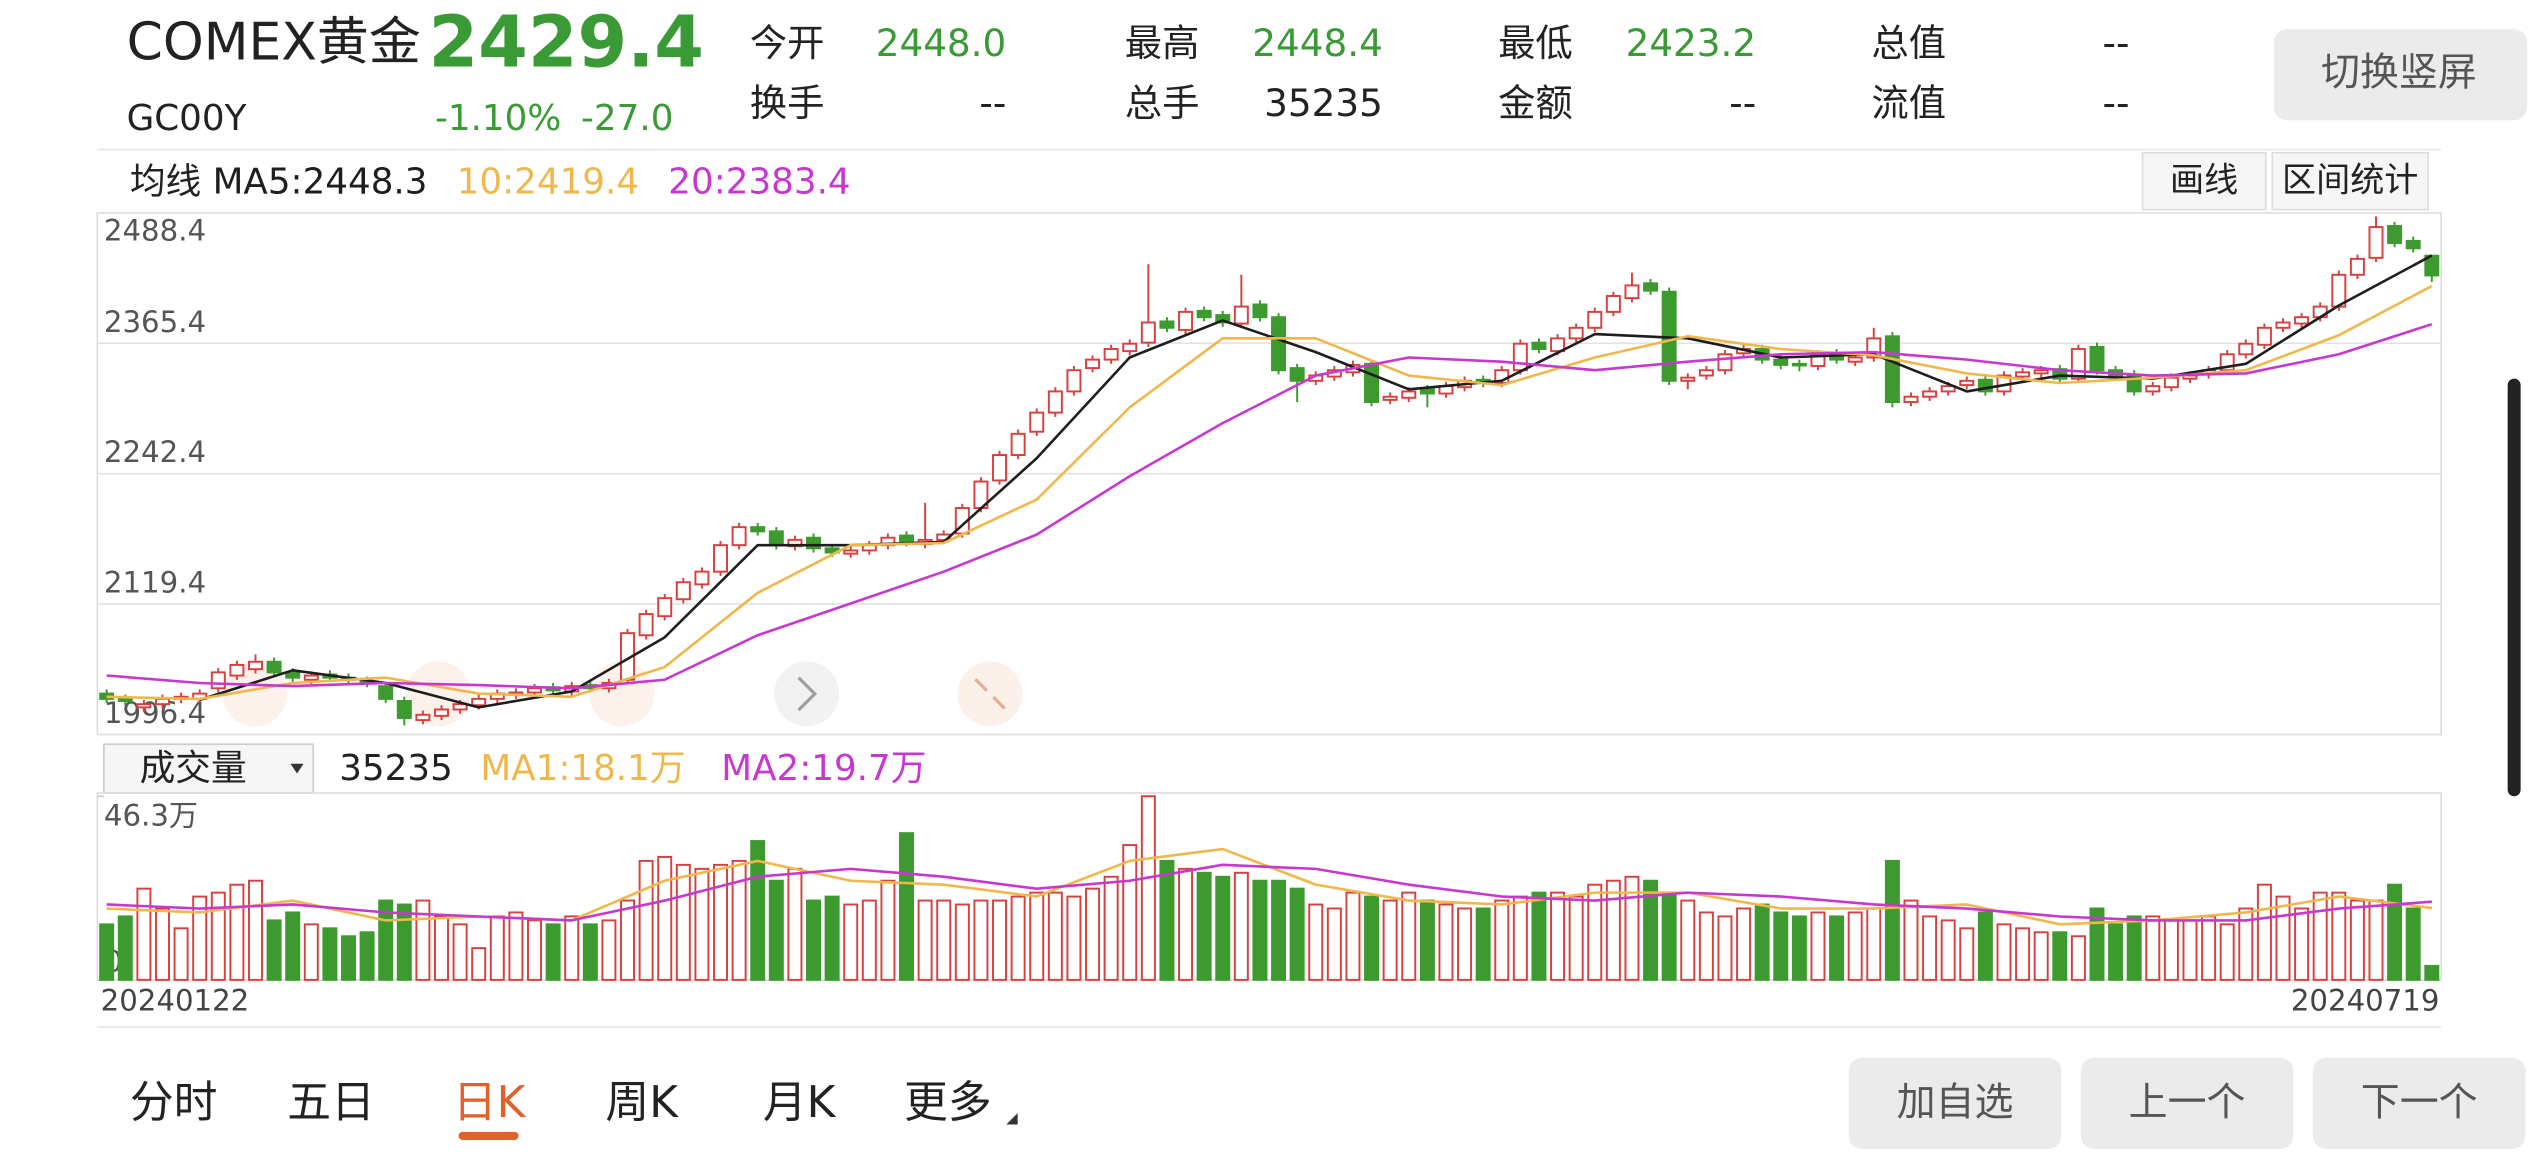  Describe the element at coordinates (174, 1102) in the screenshot. I see `tab: 分时` at that location.